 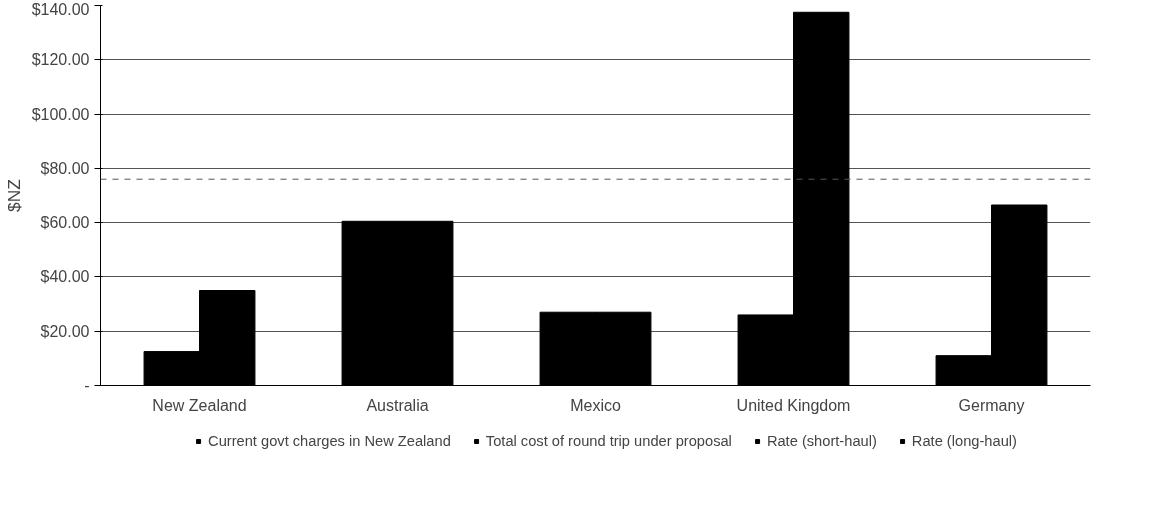 What do you see at coordinates (793, 405) in the screenshot?
I see `x-tick-label: United Kingdom` at bounding box center [793, 405].